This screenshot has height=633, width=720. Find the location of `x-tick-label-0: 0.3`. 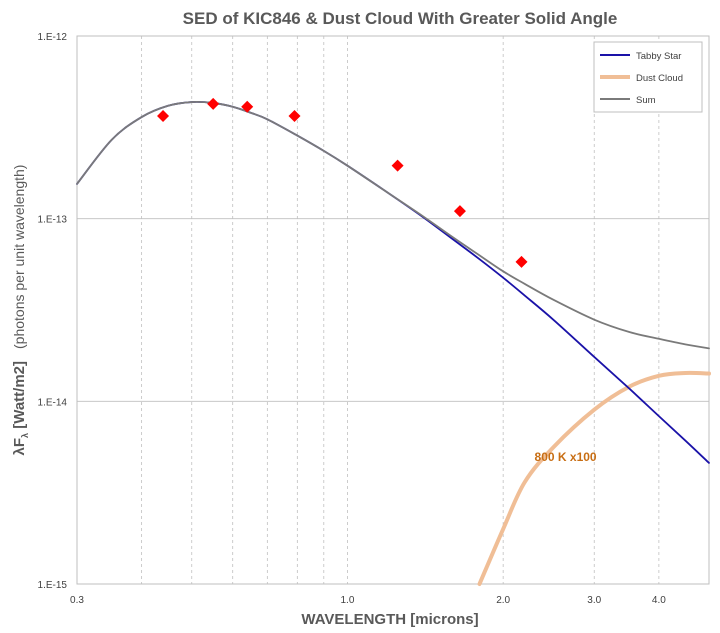

x-tick-label-0: 0.3 is located at coordinates (77, 600).